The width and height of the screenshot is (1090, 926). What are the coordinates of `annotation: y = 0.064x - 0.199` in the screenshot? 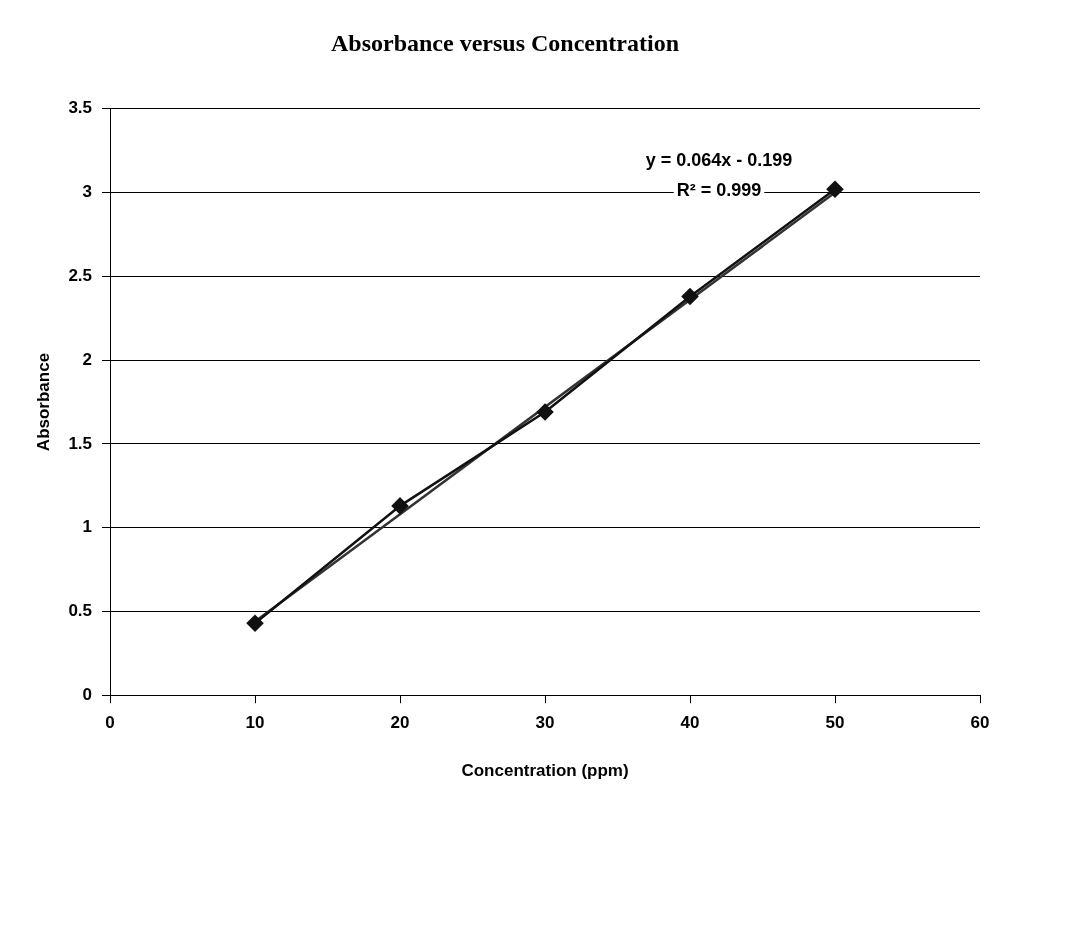 It's located at (719, 159).